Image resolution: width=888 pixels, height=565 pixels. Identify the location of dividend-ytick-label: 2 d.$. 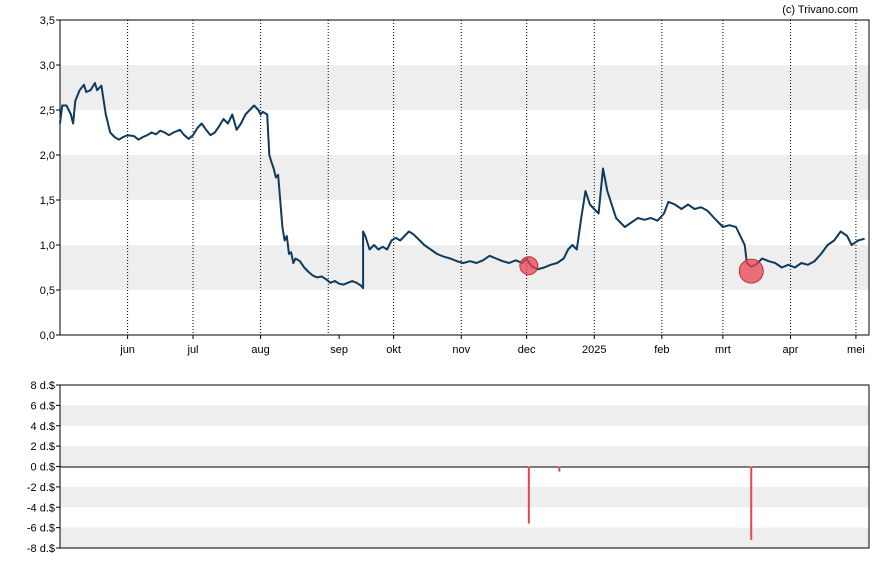
(43, 447).